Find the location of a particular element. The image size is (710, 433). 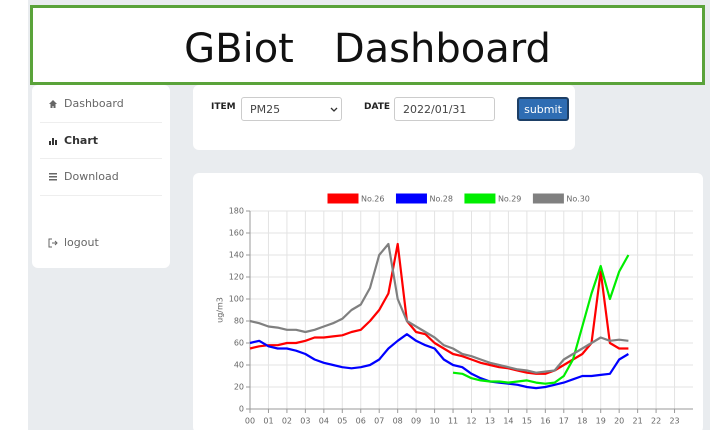

nav-dashboard: Dashboard is located at coordinates (86, 103).